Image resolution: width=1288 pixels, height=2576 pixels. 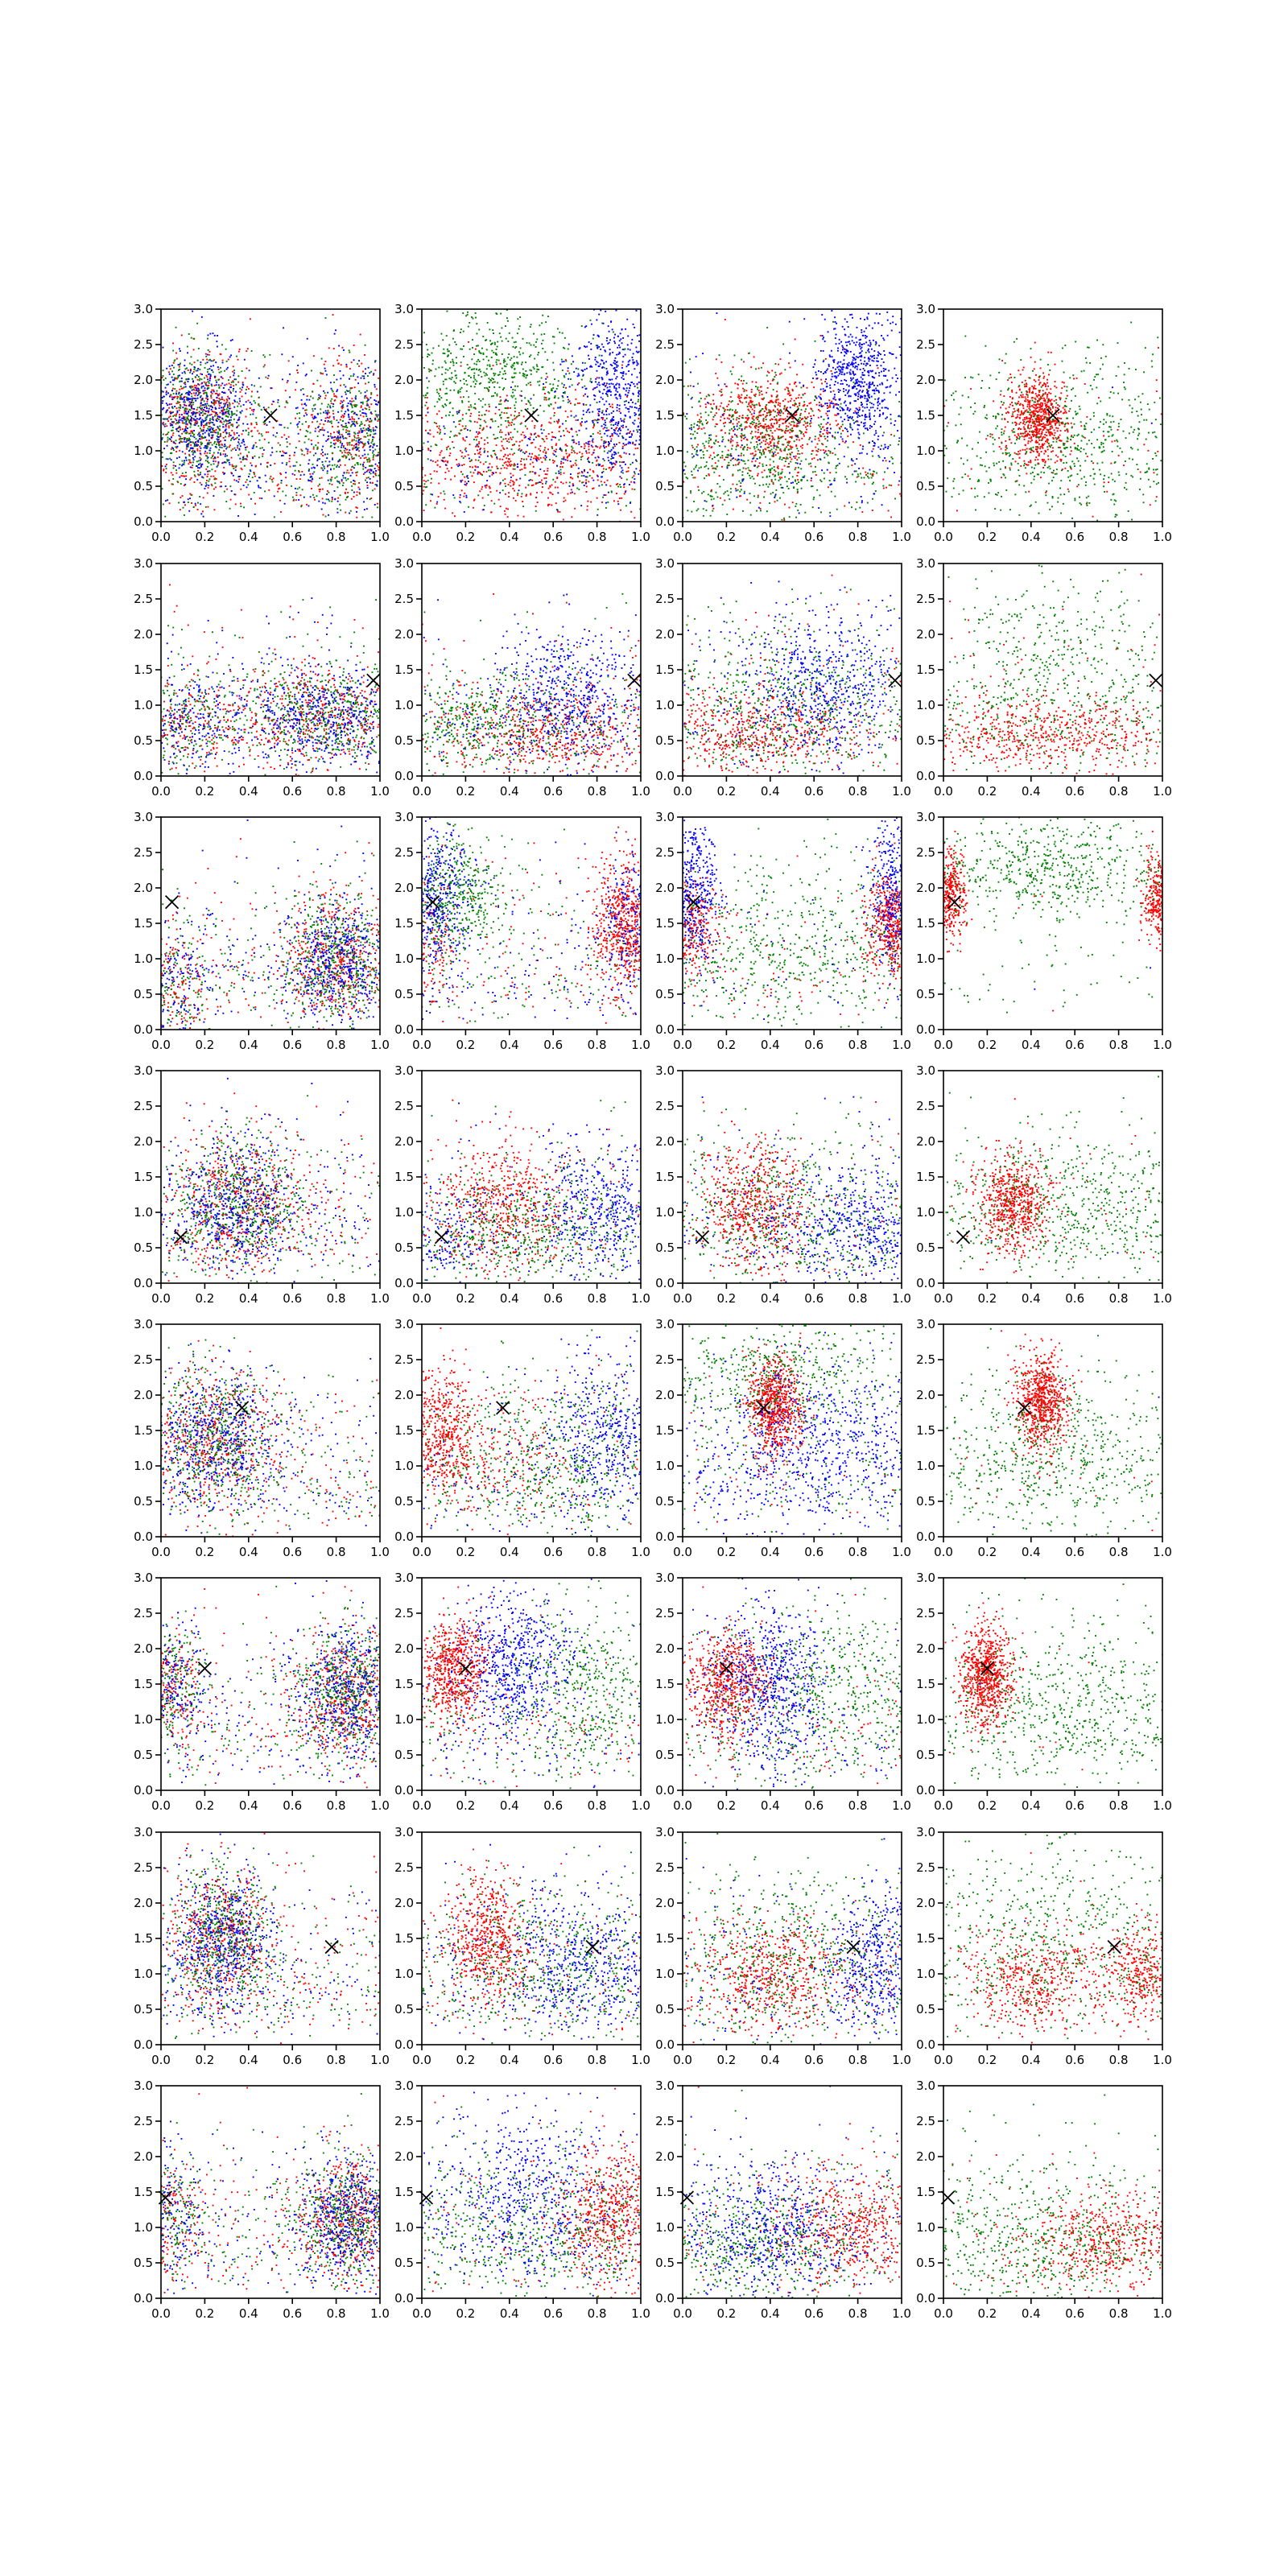 What do you see at coordinates (404, 486) in the screenshot?
I see `y-tick-label: 0.5` at bounding box center [404, 486].